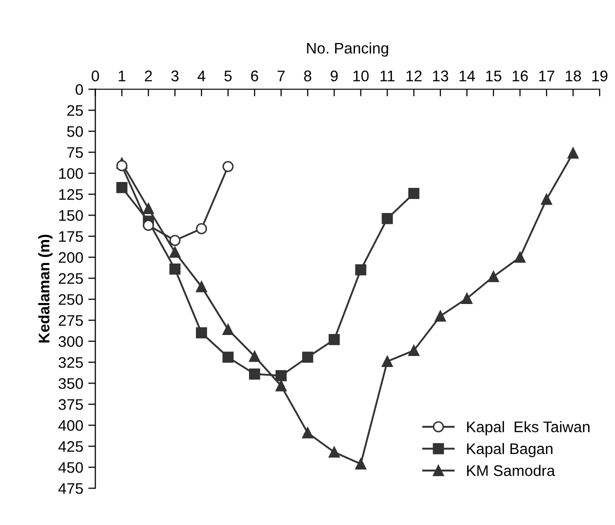  I want to click on y-tick-label: 175, so click(71, 236).